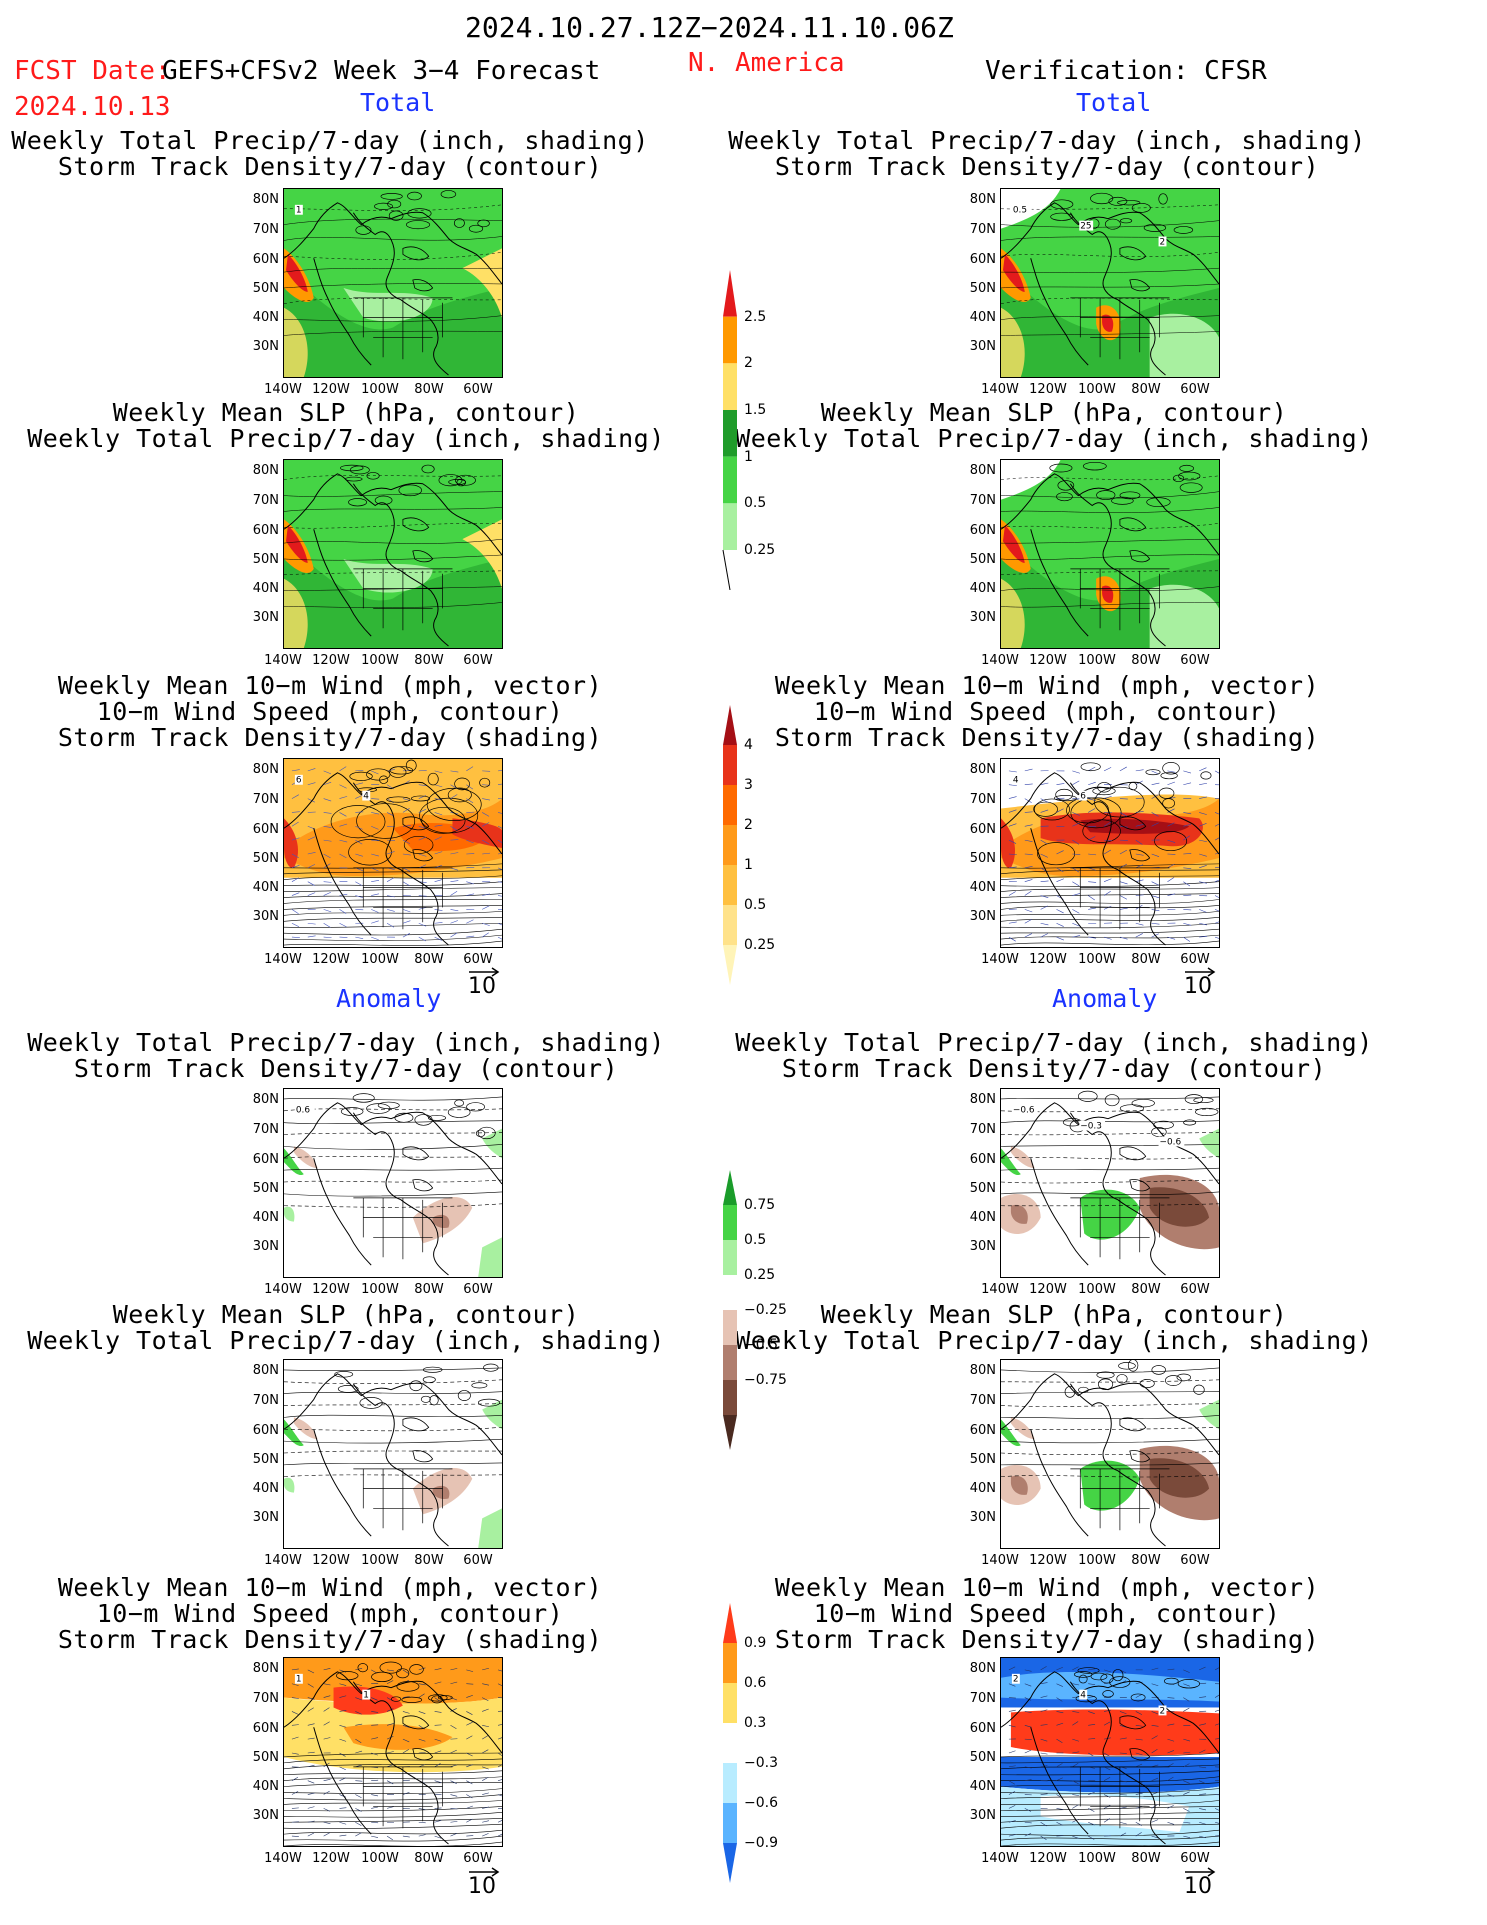 The image size is (1487, 1925). Describe the element at coordinates (761, 1843) in the screenshot. I see `colorbar-tick-label: −0.9` at that location.